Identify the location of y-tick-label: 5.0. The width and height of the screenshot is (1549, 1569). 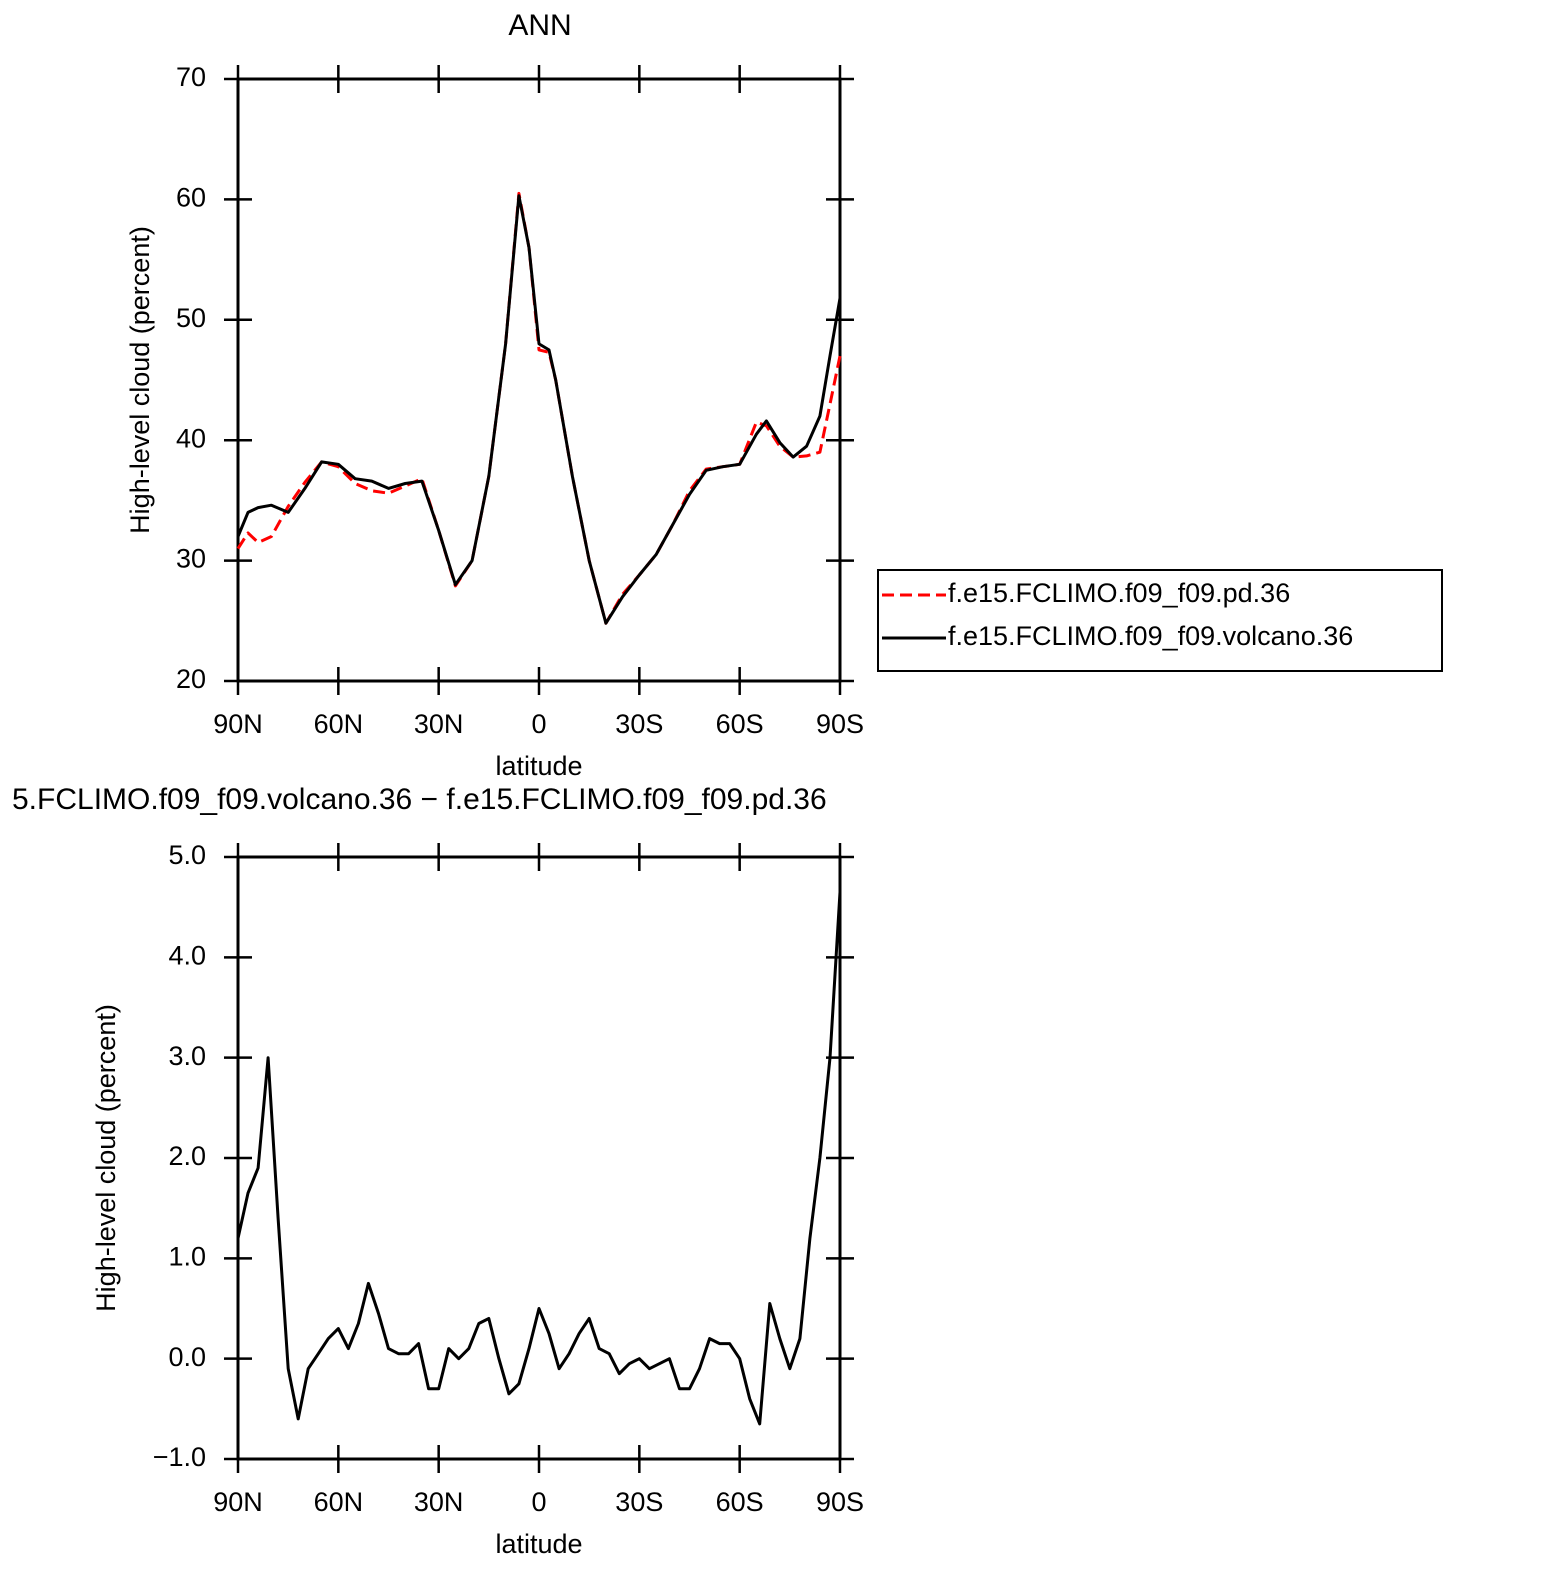
(187, 855).